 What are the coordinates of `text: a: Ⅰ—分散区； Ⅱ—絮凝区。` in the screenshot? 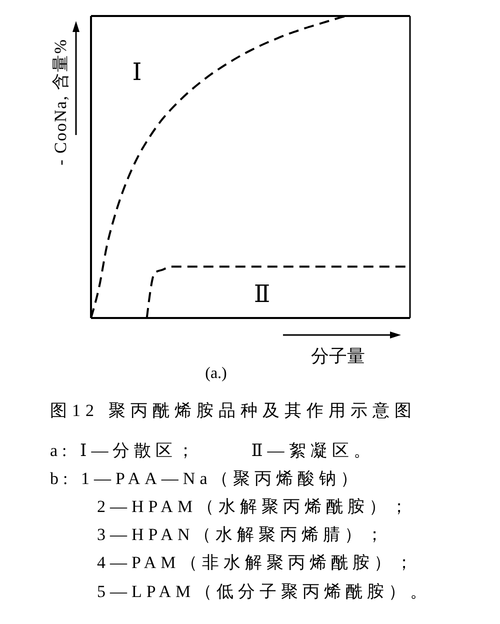 It's located at (212, 451).